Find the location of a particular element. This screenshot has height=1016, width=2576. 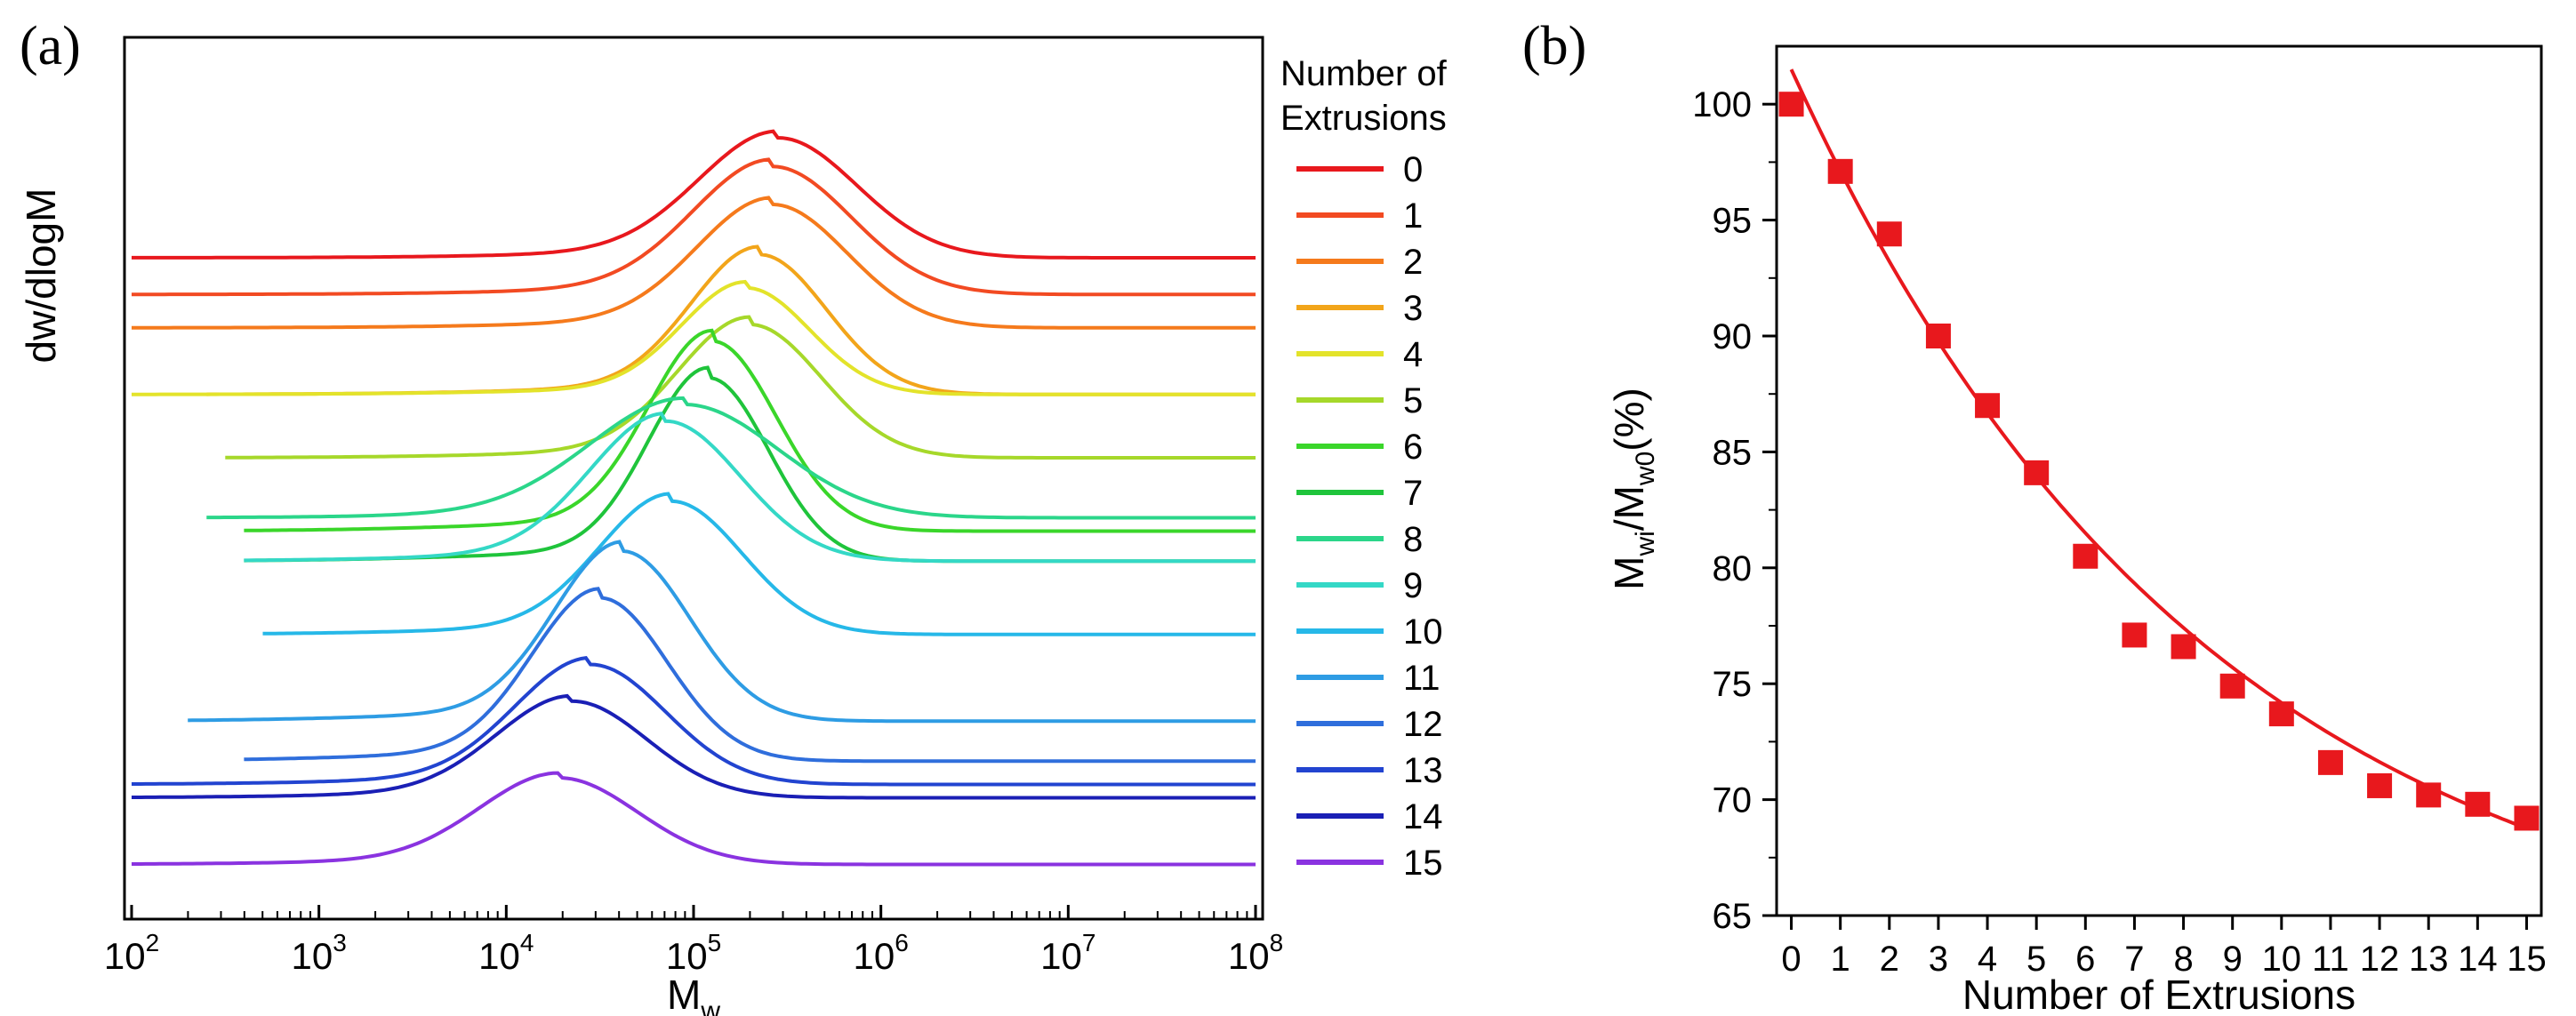

legend-label-extrusion-8: 8 is located at coordinates (1413, 539).